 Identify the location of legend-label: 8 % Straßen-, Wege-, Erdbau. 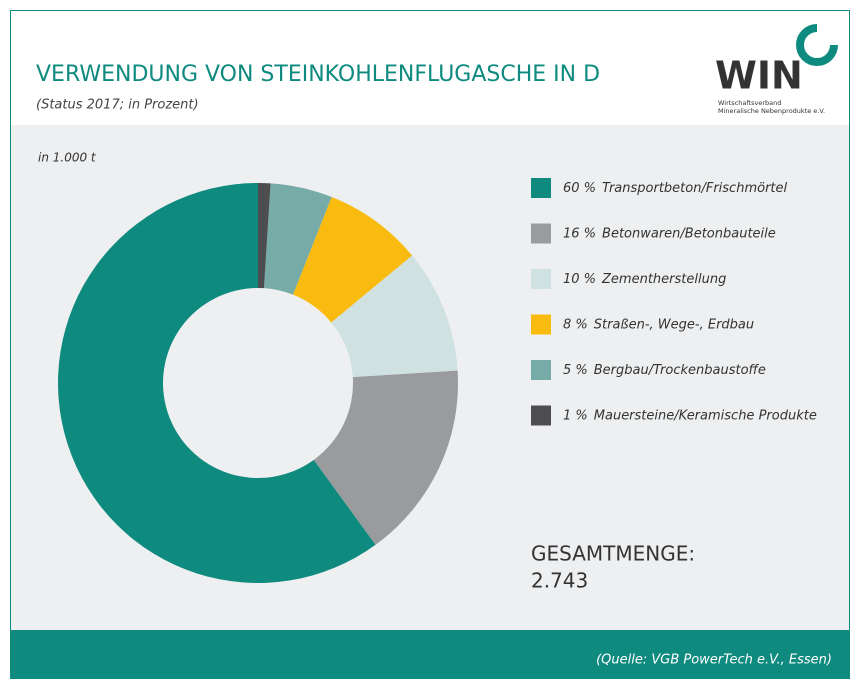
(658, 324).